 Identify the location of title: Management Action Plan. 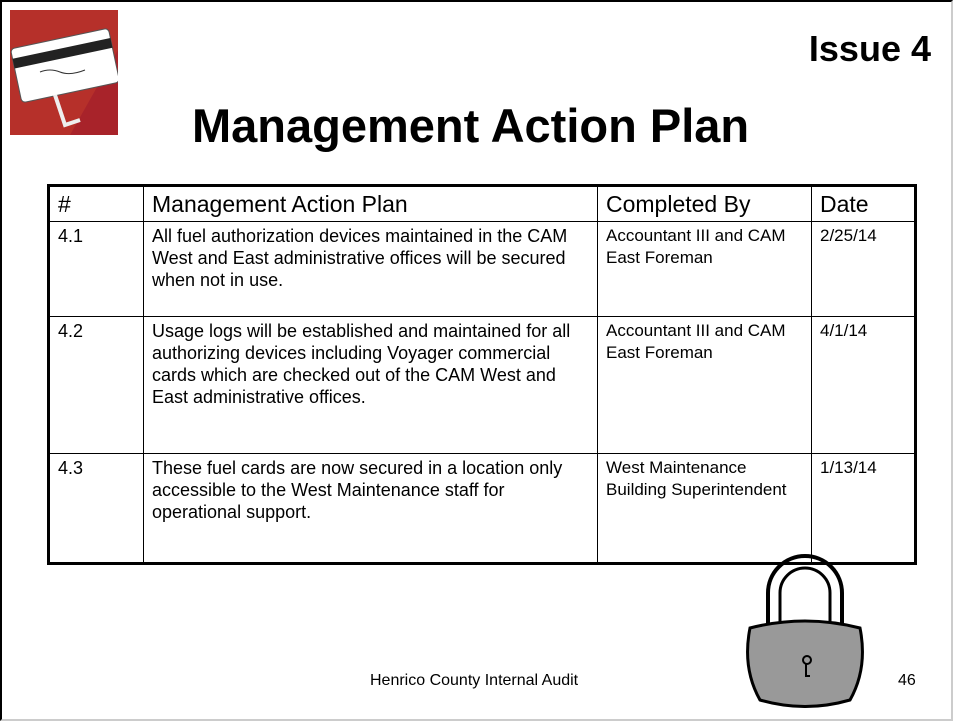
(471, 125).